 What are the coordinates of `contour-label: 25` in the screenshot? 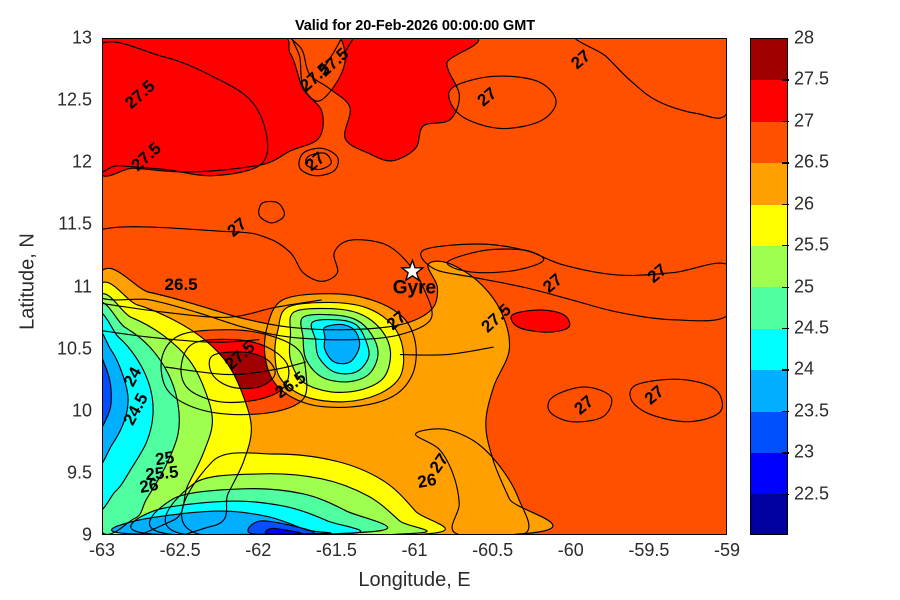 It's located at (164, 458).